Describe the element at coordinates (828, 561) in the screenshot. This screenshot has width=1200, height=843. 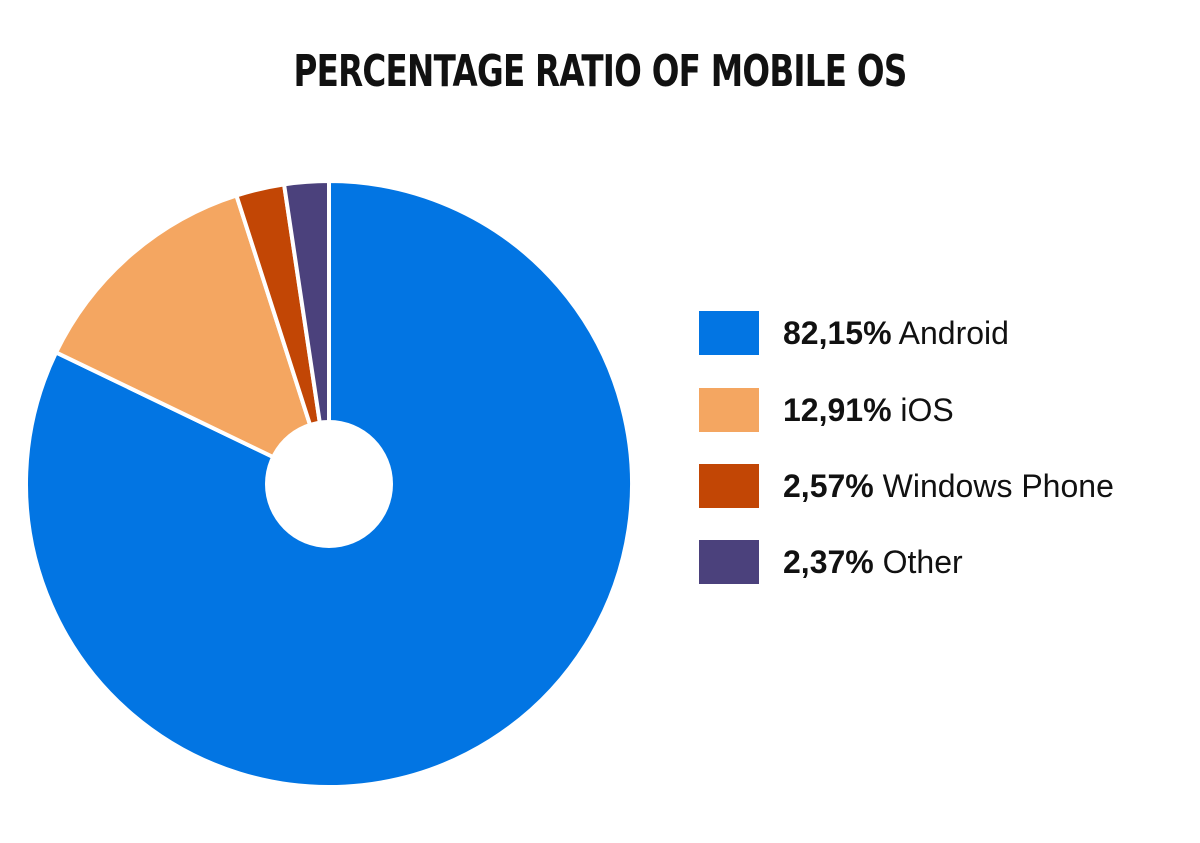
I see `legend-value-other: 2,37%` at that location.